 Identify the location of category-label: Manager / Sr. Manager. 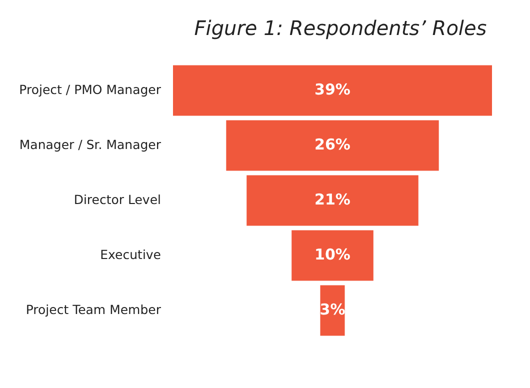
(90, 144).